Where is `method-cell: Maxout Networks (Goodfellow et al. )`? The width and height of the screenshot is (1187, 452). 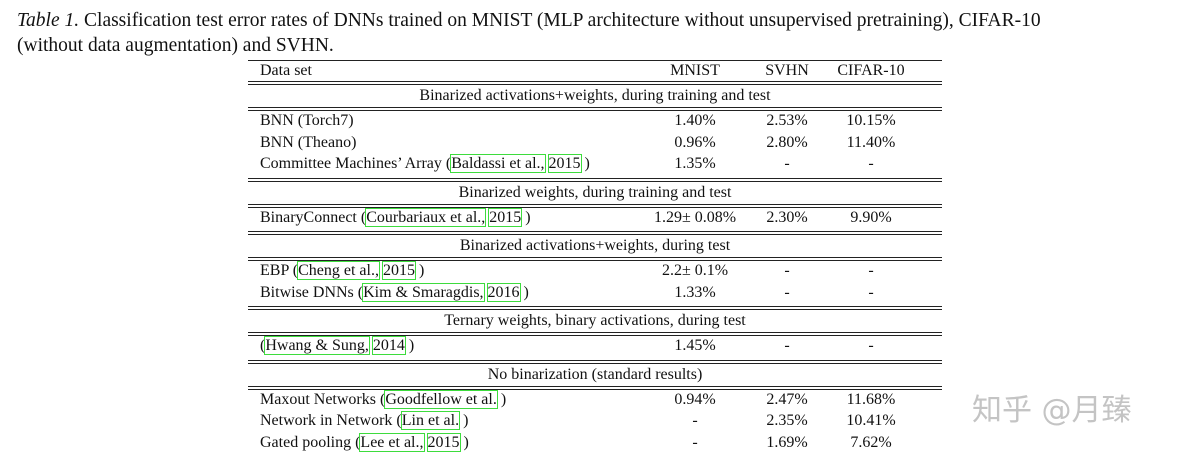
method-cell: Maxout Networks (Goodfellow et al. ) is located at coordinates (383, 399).